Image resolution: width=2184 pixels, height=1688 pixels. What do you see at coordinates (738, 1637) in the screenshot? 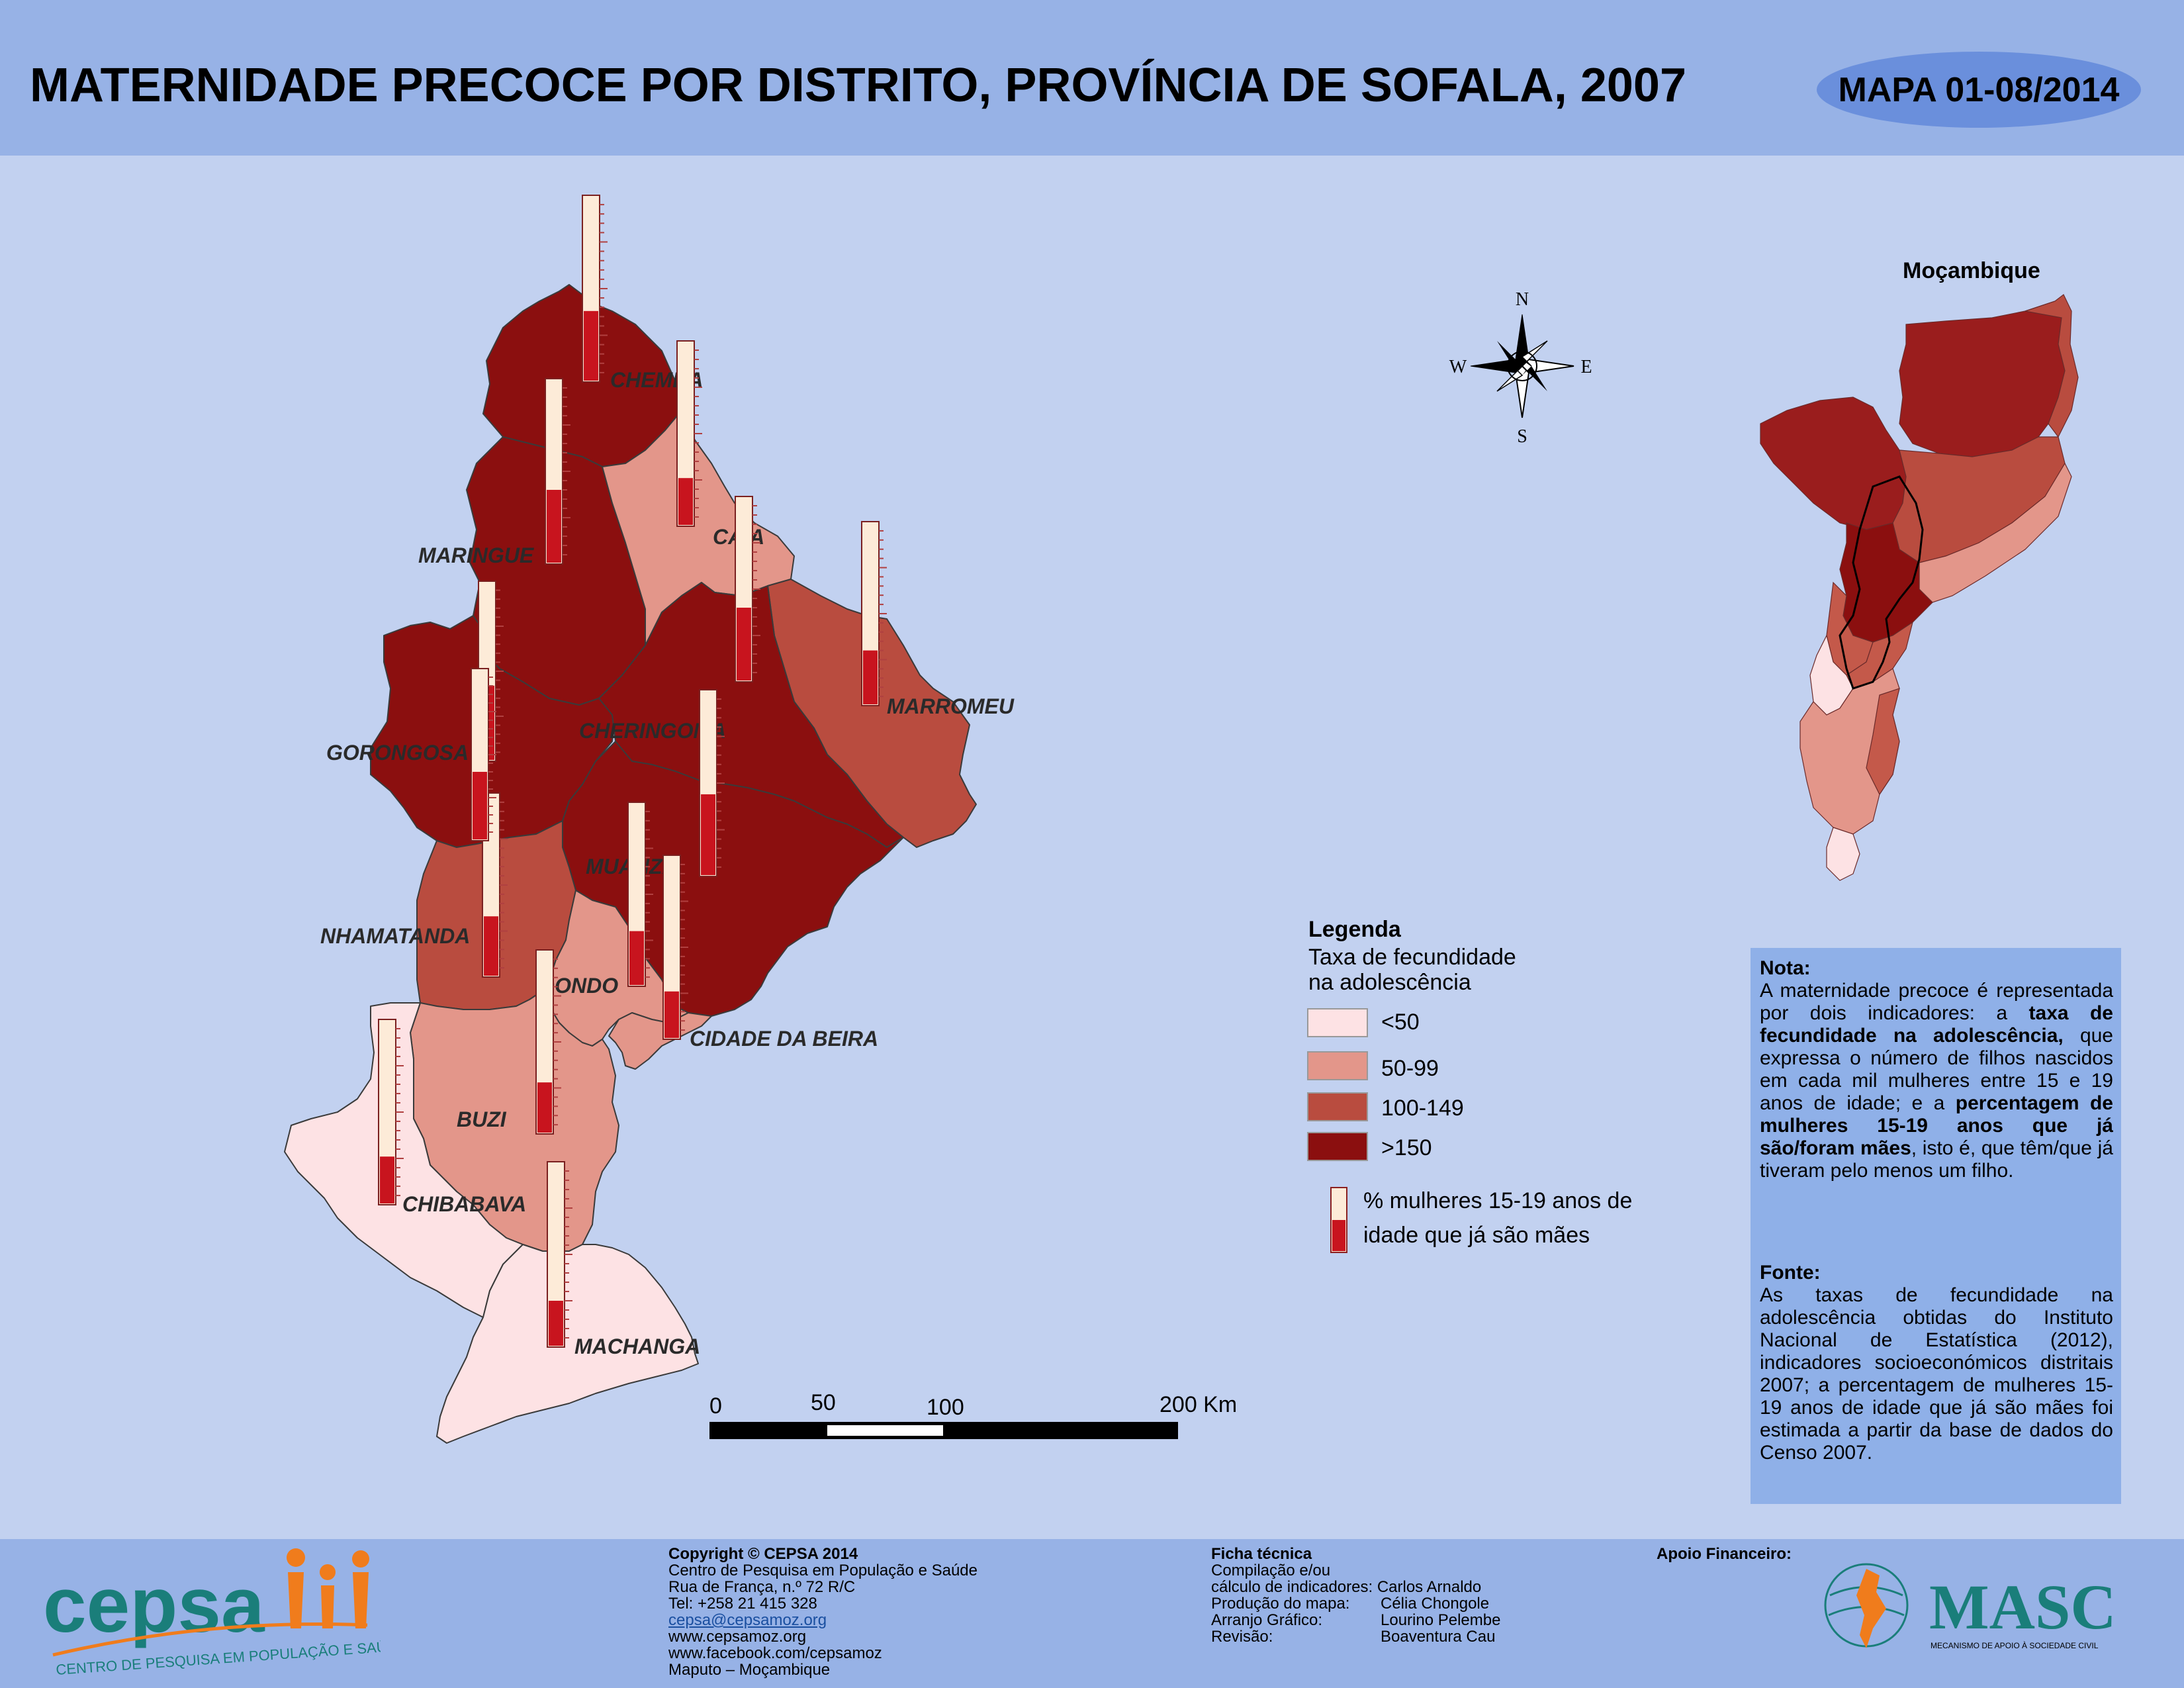
I see `website: www.cepsamoz.org` at bounding box center [738, 1637].